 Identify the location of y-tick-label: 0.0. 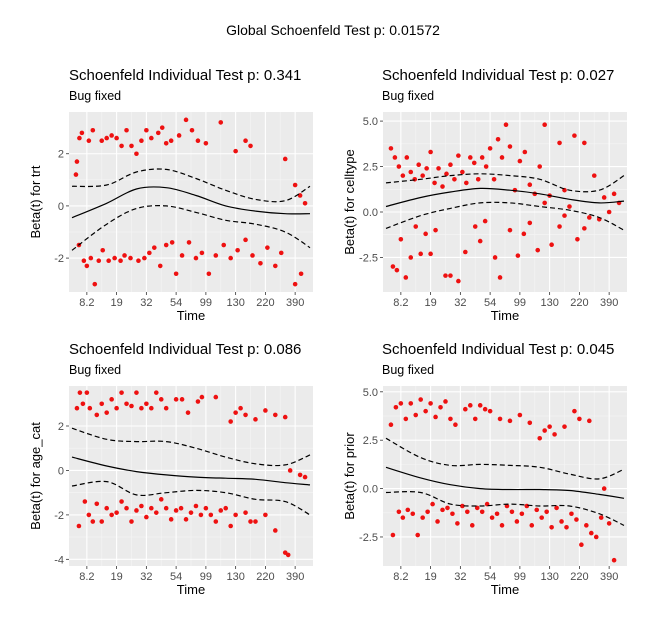
(370, 490).